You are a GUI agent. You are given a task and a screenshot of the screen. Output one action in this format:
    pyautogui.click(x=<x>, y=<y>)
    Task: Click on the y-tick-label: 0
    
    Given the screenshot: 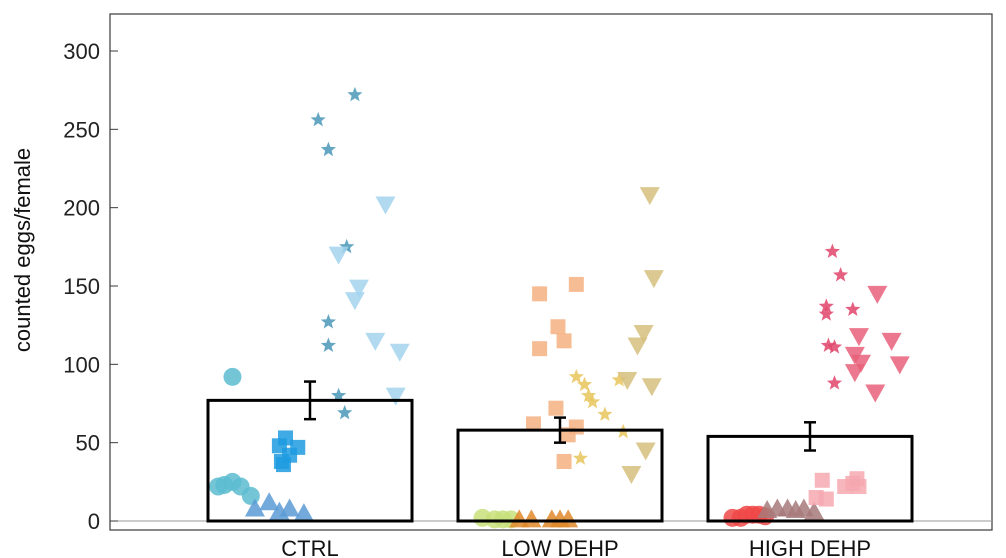 What is the action you would take?
    pyautogui.click(x=94, y=521)
    